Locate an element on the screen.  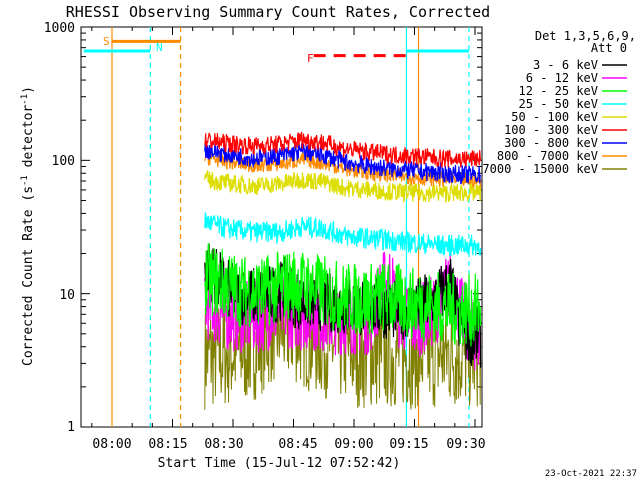
y-tick-label-10: 10 is located at coordinates (67, 295).